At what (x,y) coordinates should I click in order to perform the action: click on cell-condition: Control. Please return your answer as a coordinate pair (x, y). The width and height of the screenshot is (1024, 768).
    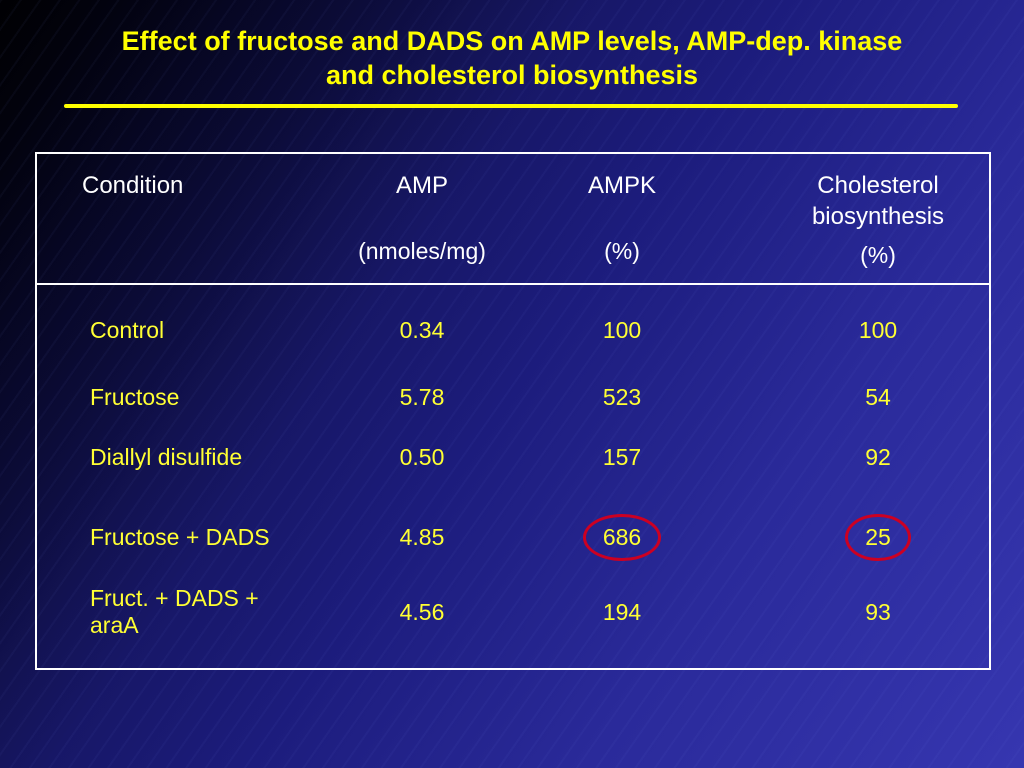
    Looking at the image, I should click on (127, 329).